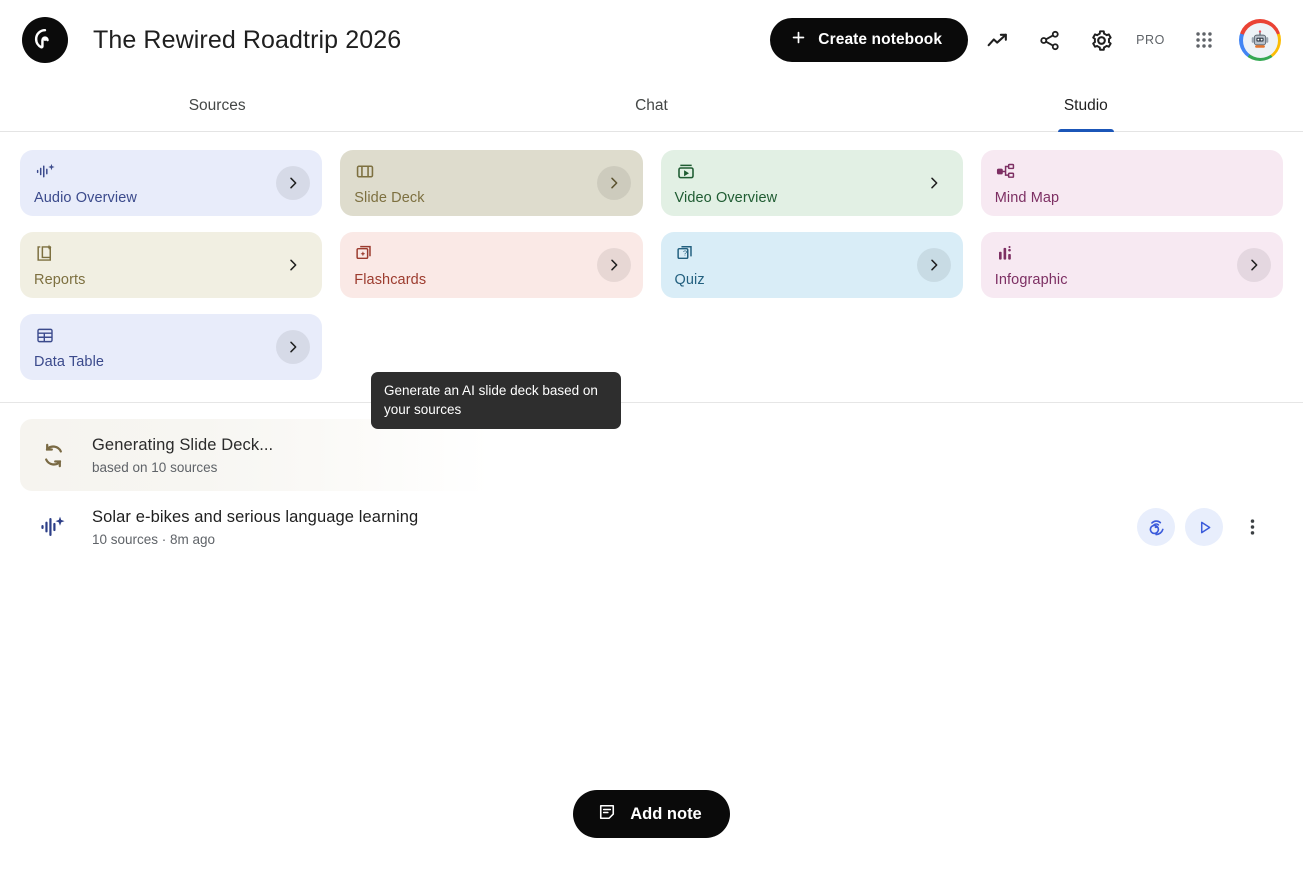 This screenshot has width=1303, height=887. What do you see at coordinates (171, 347) in the screenshot?
I see `studio-card-data-table: Data Table` at bounding box center [171, 347].